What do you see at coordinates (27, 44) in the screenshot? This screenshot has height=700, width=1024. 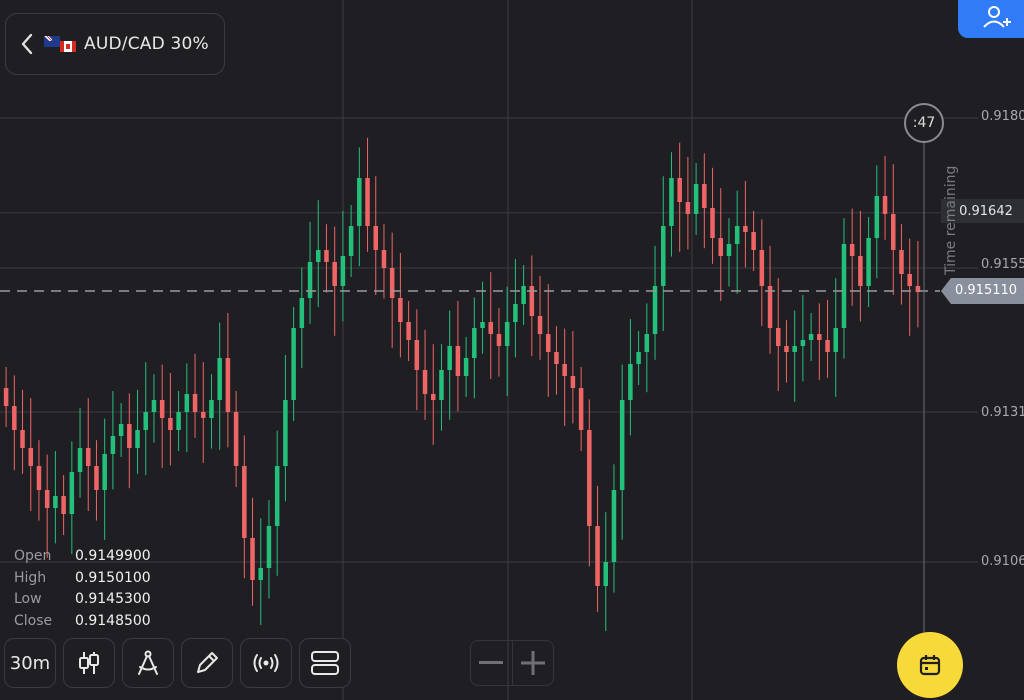 I see `chevron-left-icon` at bounding box center [27, 44].